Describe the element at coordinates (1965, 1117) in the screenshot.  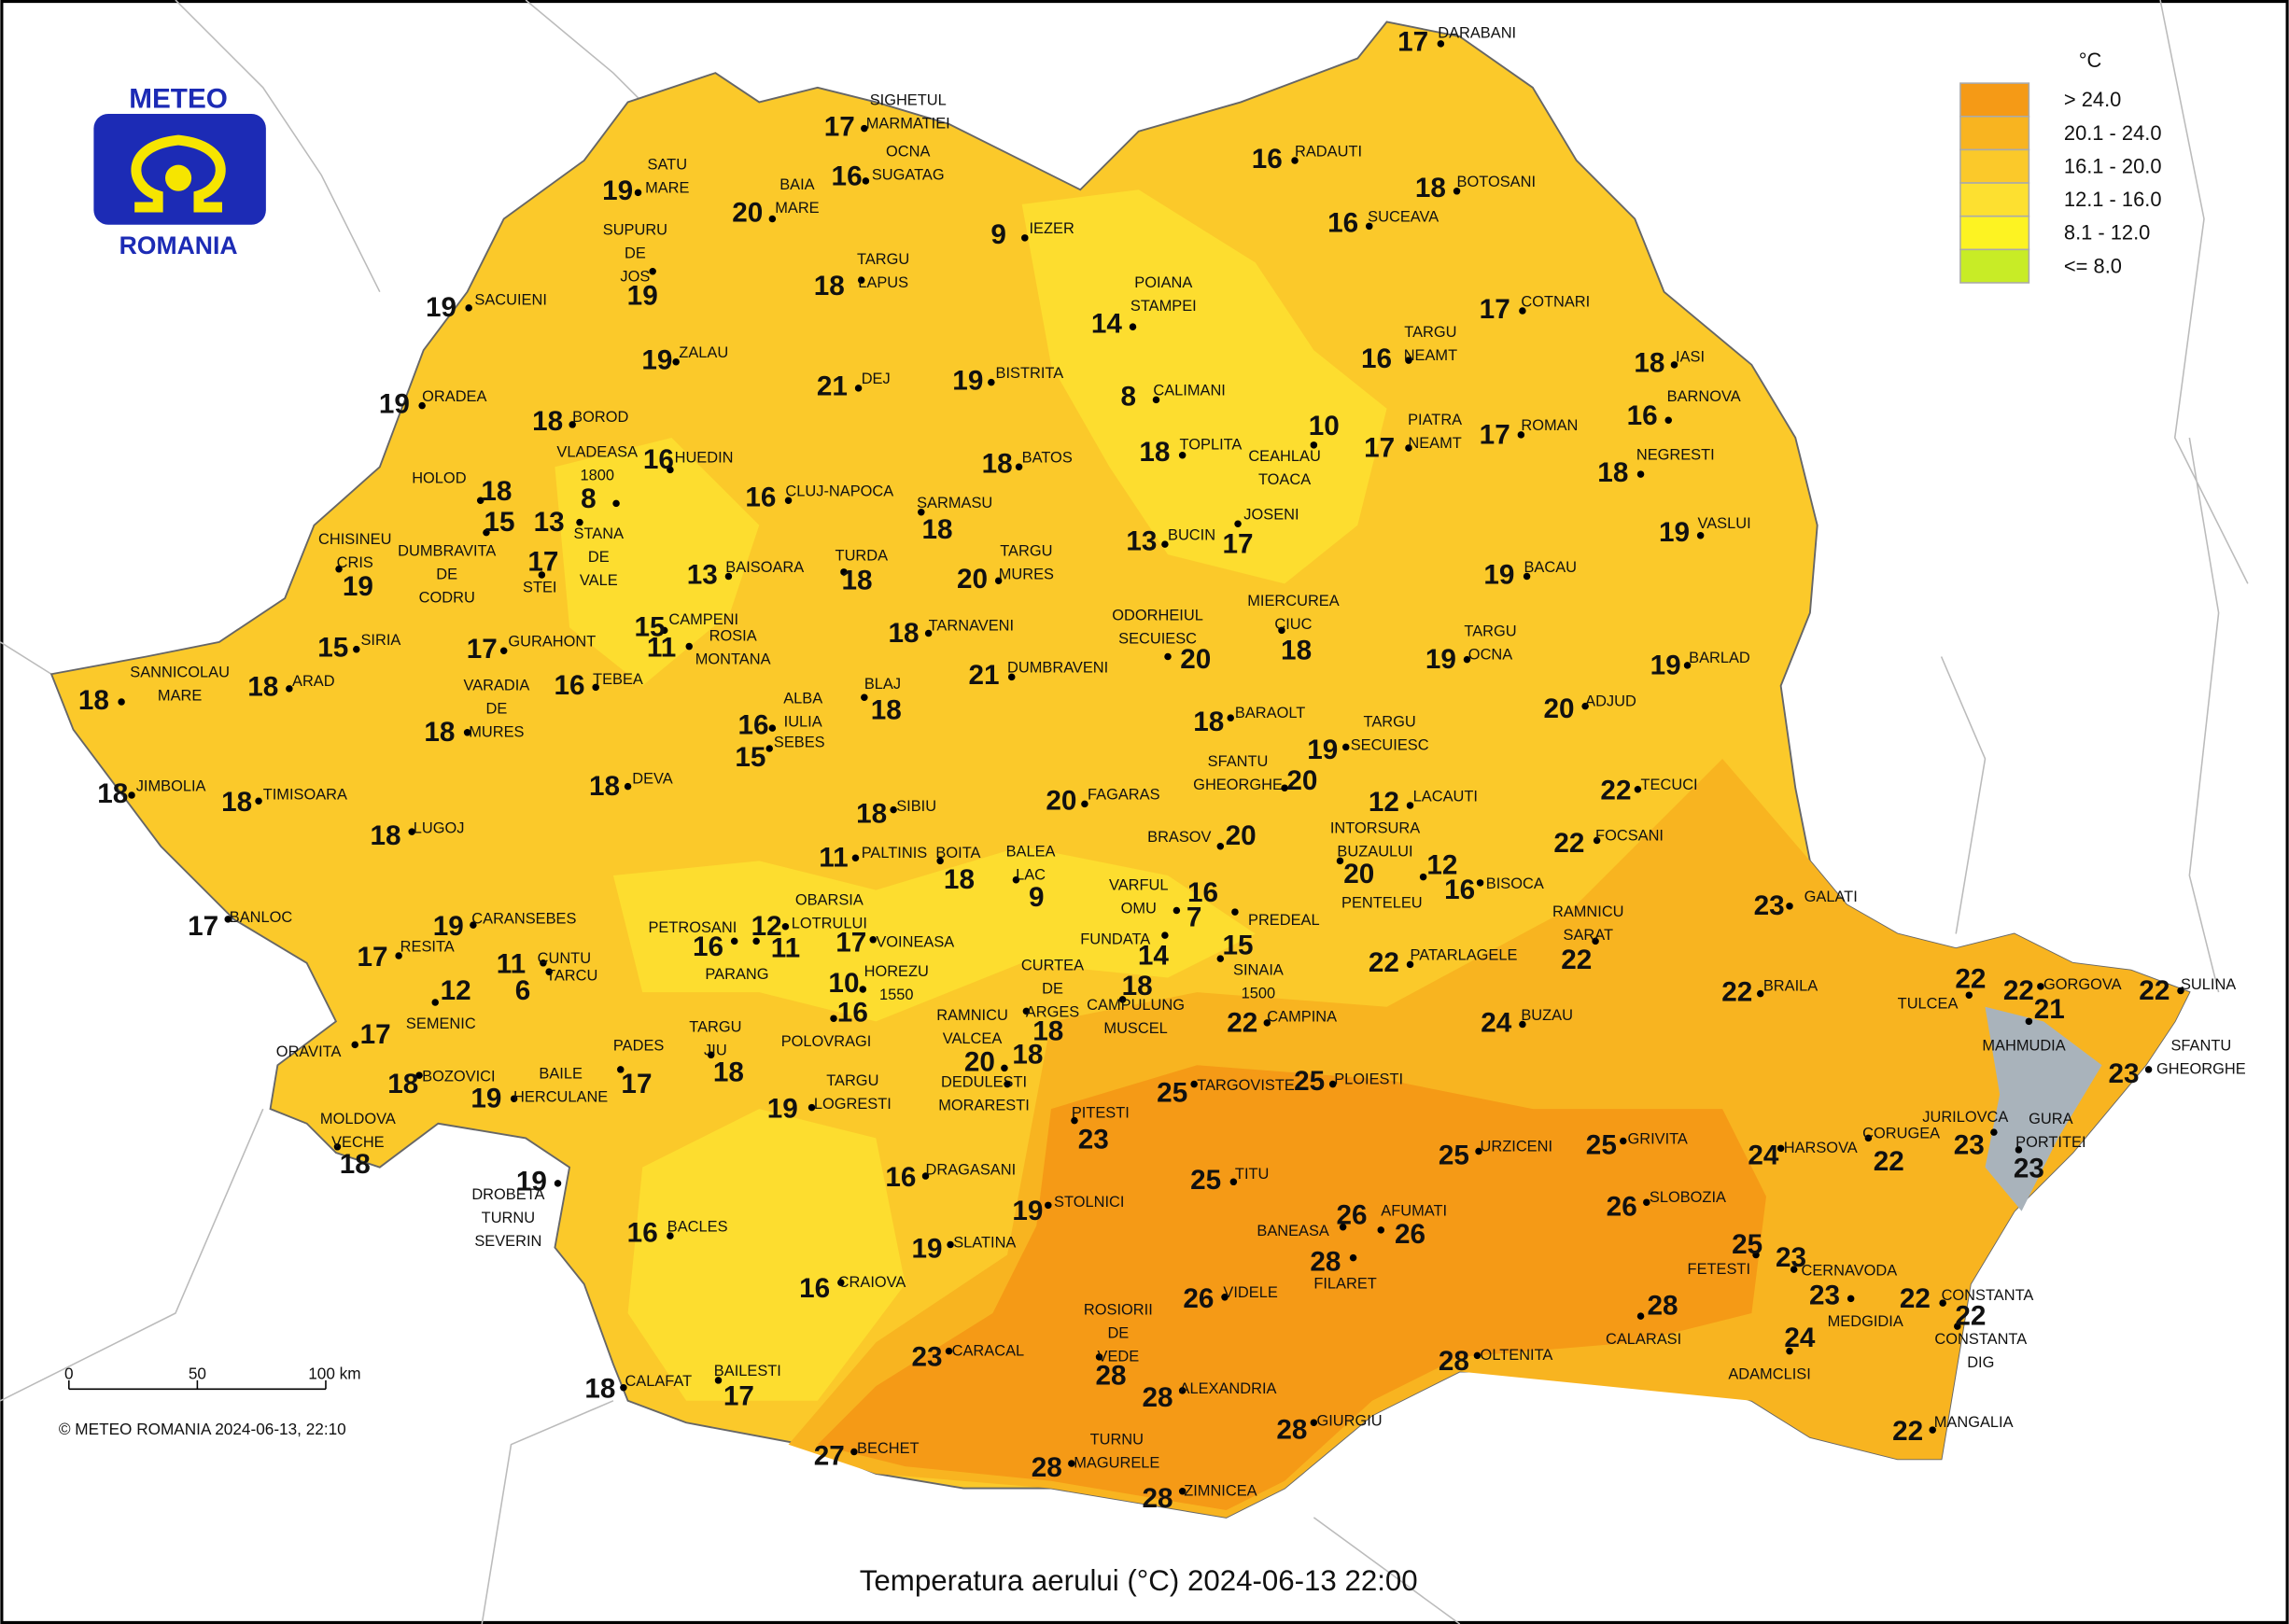
I see `station-name: JURILOVCA` at that location.